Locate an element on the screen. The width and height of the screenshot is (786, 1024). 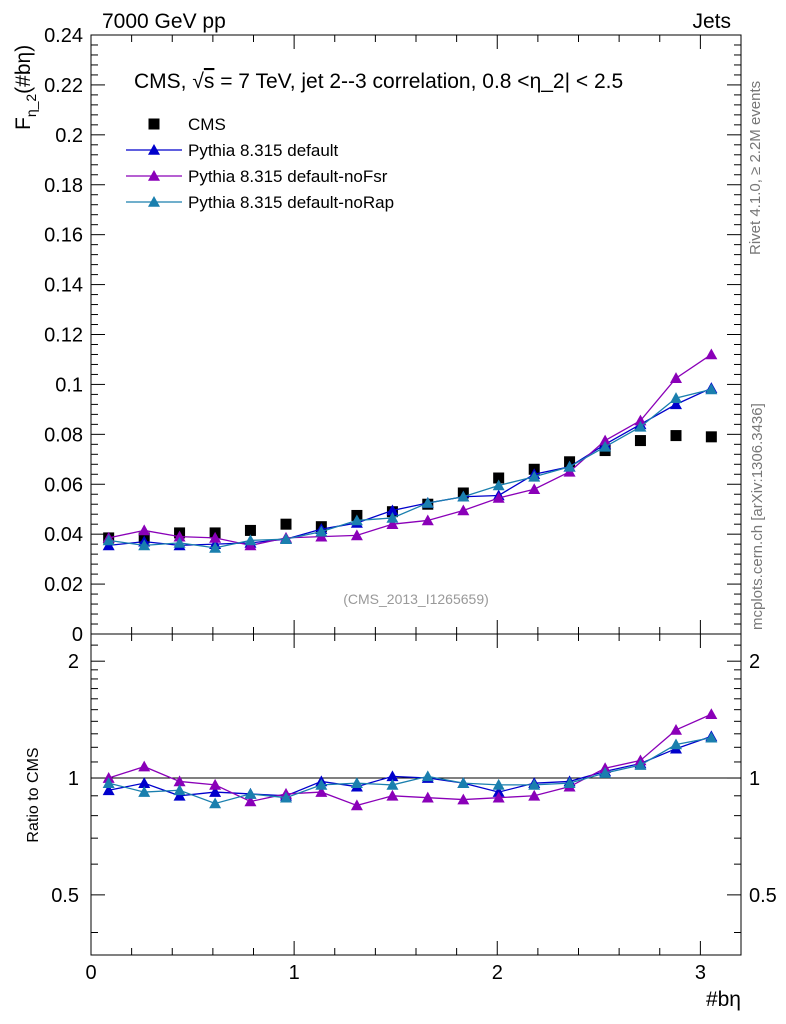
main-ytick-label: 0.16 is located at coordinates (63, 236).